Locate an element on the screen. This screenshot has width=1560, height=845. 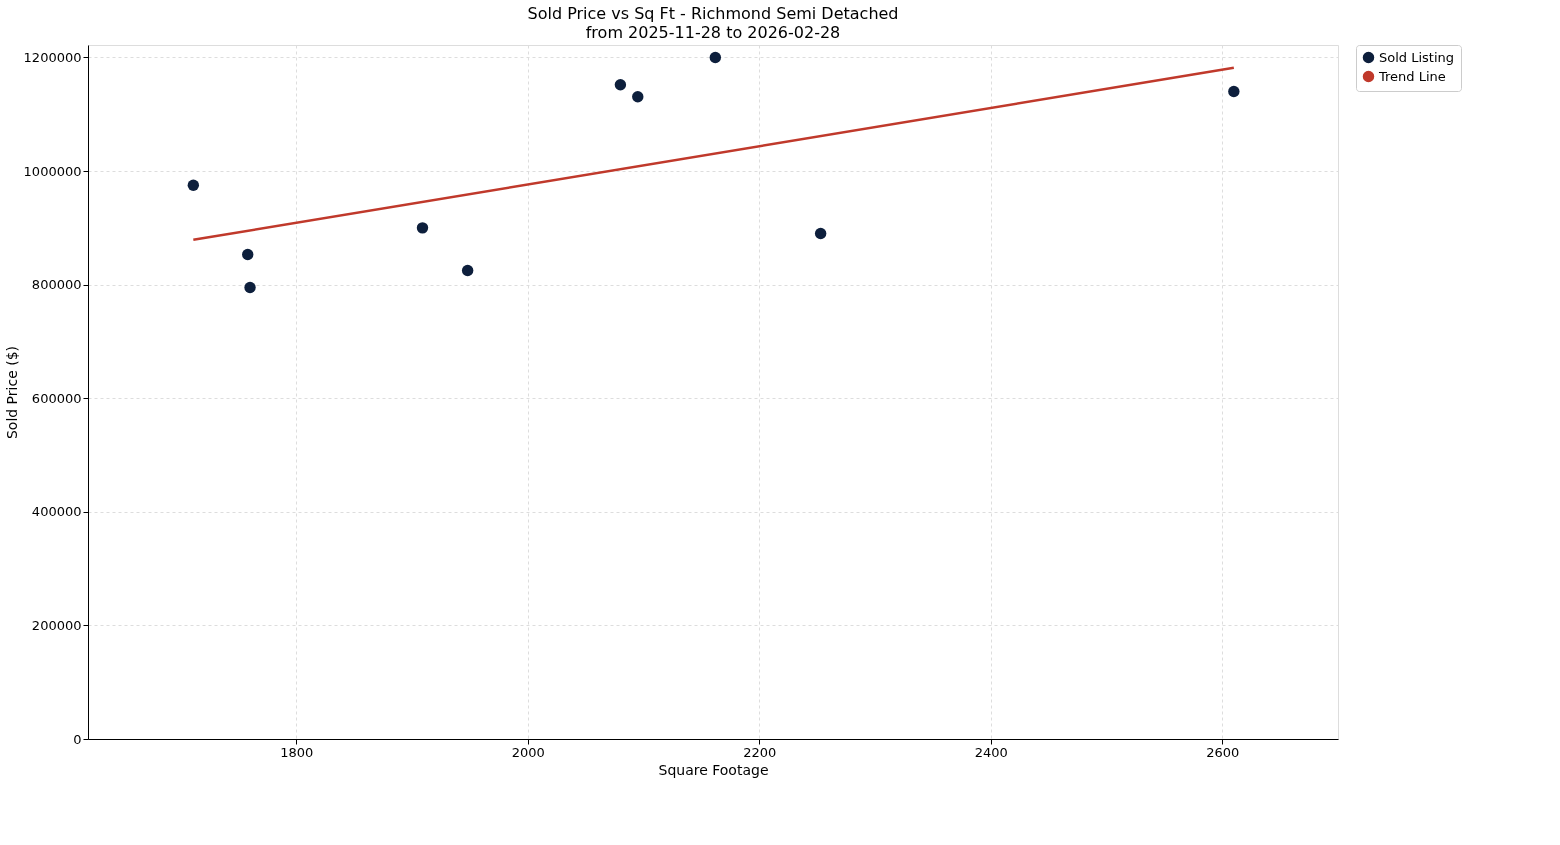
x-tick-label: 1800 is located at coordinates (297, 752).